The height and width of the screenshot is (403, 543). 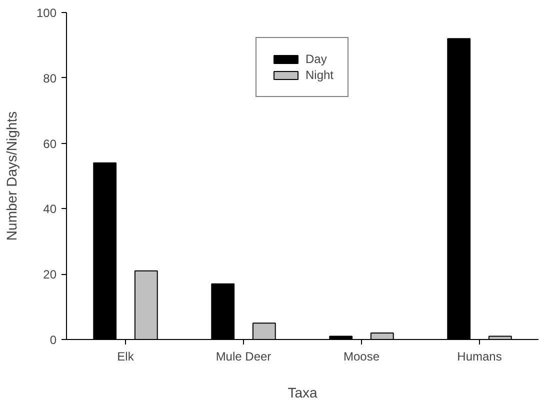 What do you see at coordinates (319, 75) in the screenshot?
I see `legend-label: Night` at bounding box center [319, 75].